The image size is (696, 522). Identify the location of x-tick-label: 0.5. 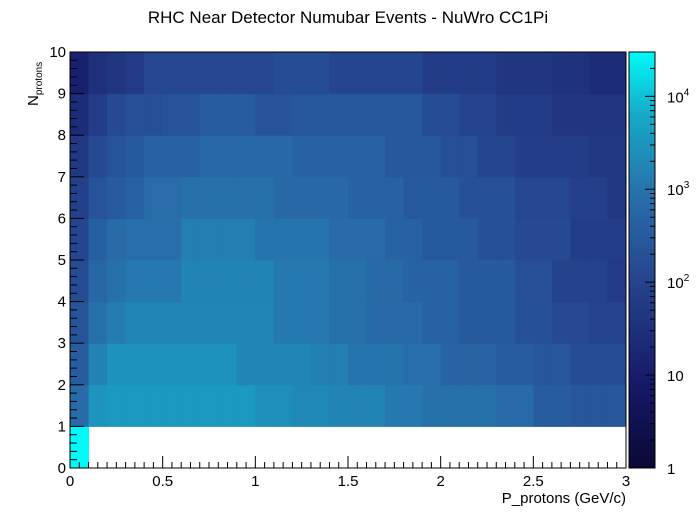
(162, 481).